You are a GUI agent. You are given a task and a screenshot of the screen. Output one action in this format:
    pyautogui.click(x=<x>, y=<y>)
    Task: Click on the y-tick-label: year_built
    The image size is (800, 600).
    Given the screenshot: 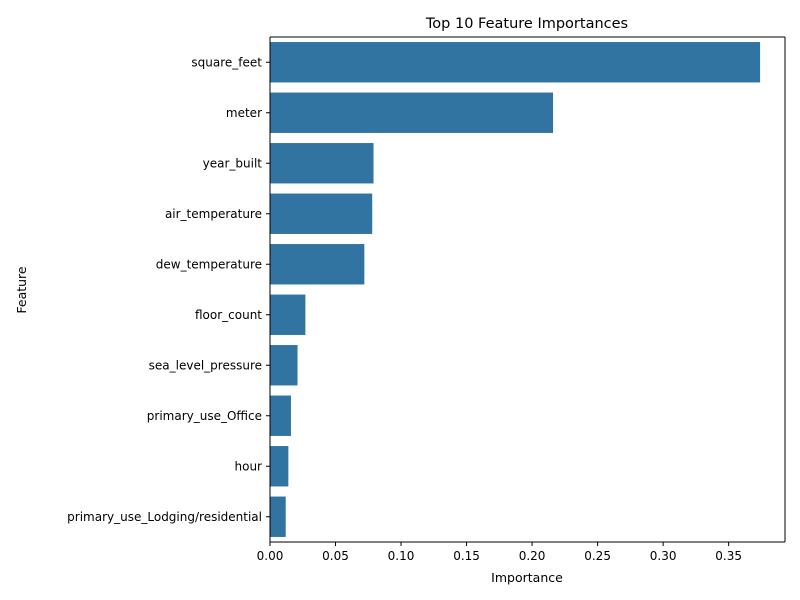 What is the action you would take?
    pyautogui.click(x=233, y=163)
    